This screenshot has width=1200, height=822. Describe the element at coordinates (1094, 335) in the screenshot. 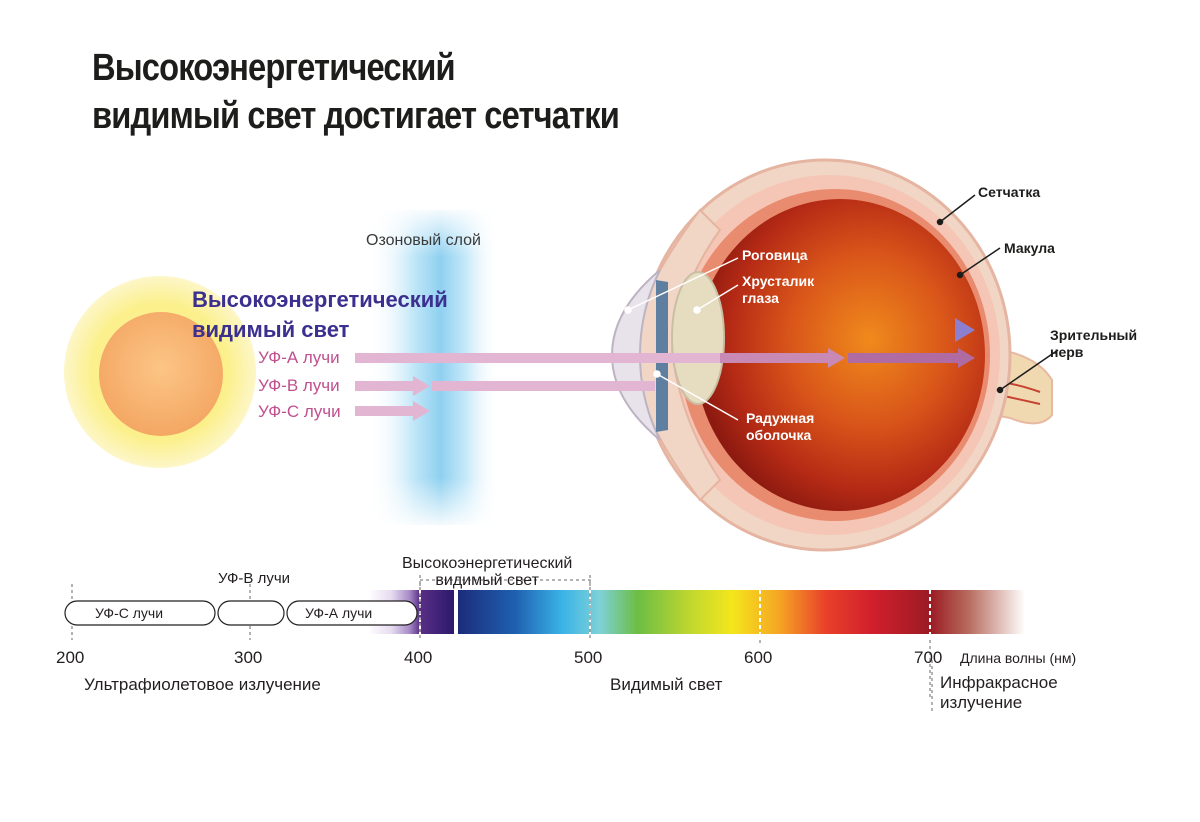

I see `optic-nerve-label-line-1: Зрительный` at that location.